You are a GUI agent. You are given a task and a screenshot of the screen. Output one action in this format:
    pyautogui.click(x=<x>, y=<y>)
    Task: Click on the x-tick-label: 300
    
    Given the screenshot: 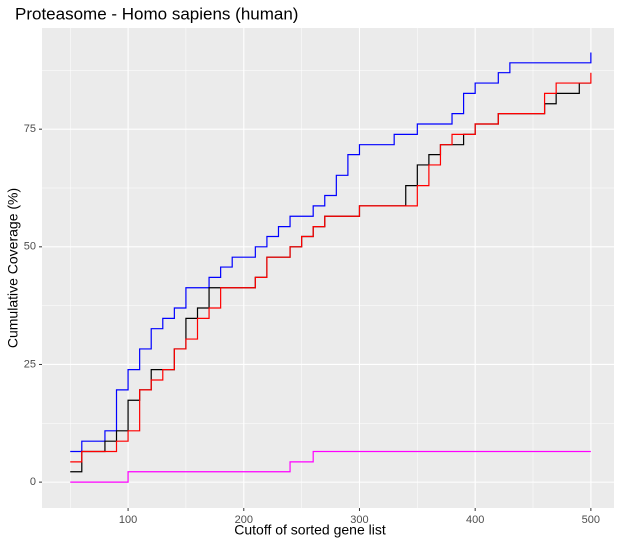 What is the action you would take?
    pyautogui.click(x=359, y=520)
    